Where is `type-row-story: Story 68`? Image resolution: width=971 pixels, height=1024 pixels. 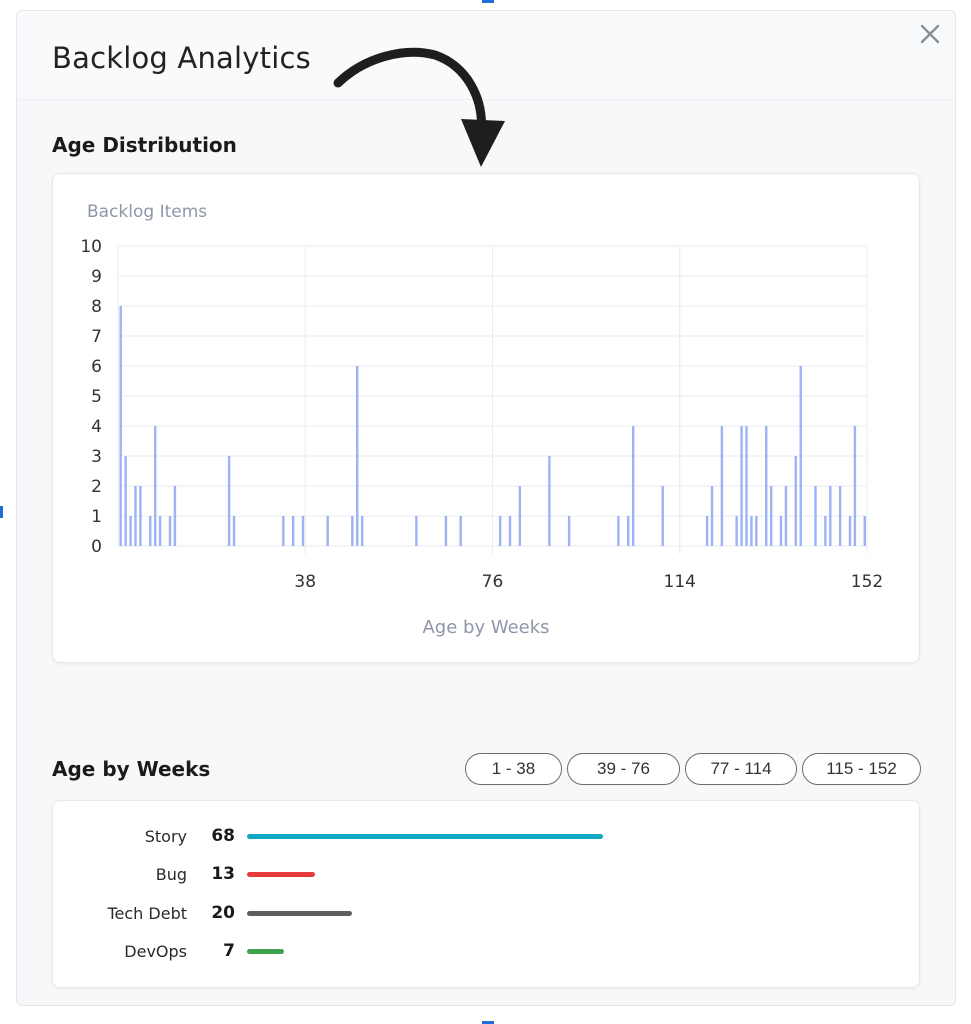
type-row-story: Story 68 is located at coordinates (328, 836).